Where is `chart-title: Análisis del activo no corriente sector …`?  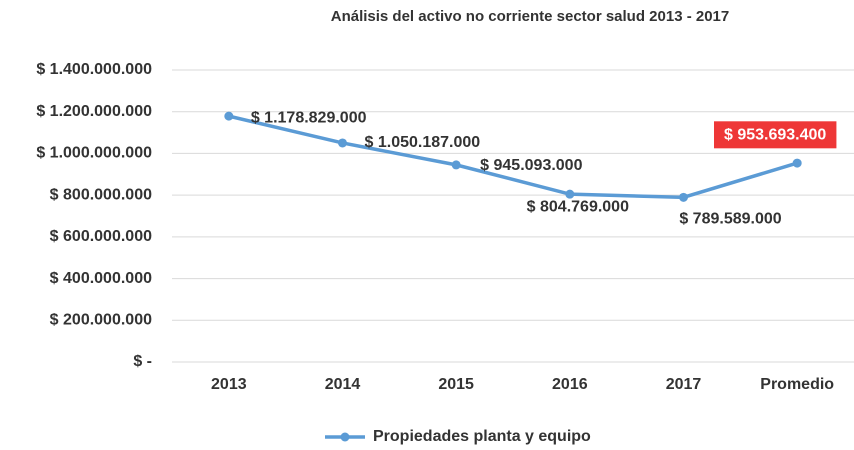
chart-title: Análisis del activo no corriente sector … is located at coordinates (530, 16).